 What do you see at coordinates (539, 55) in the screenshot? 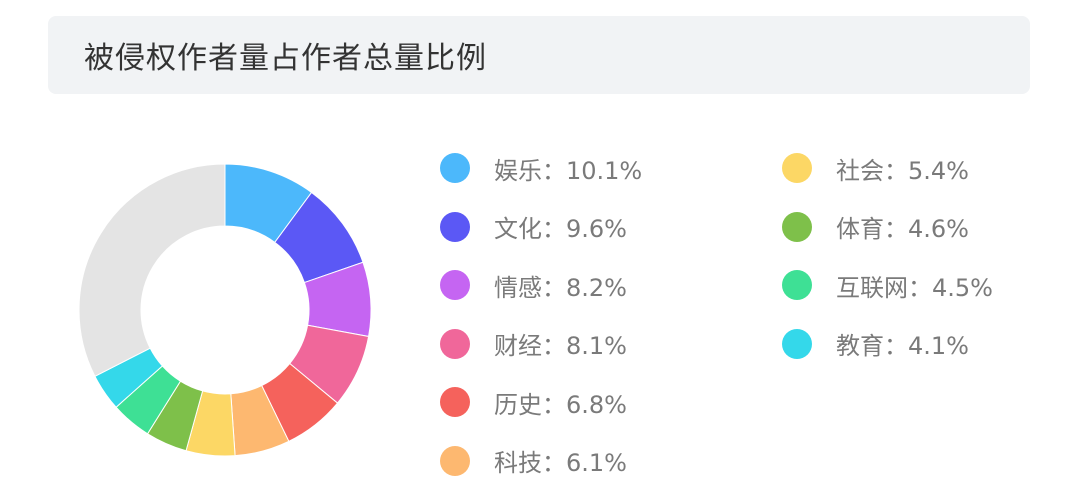
I see `title-bar: 被侵权作者量占作者总量比例` at bounding box center [539, 55].